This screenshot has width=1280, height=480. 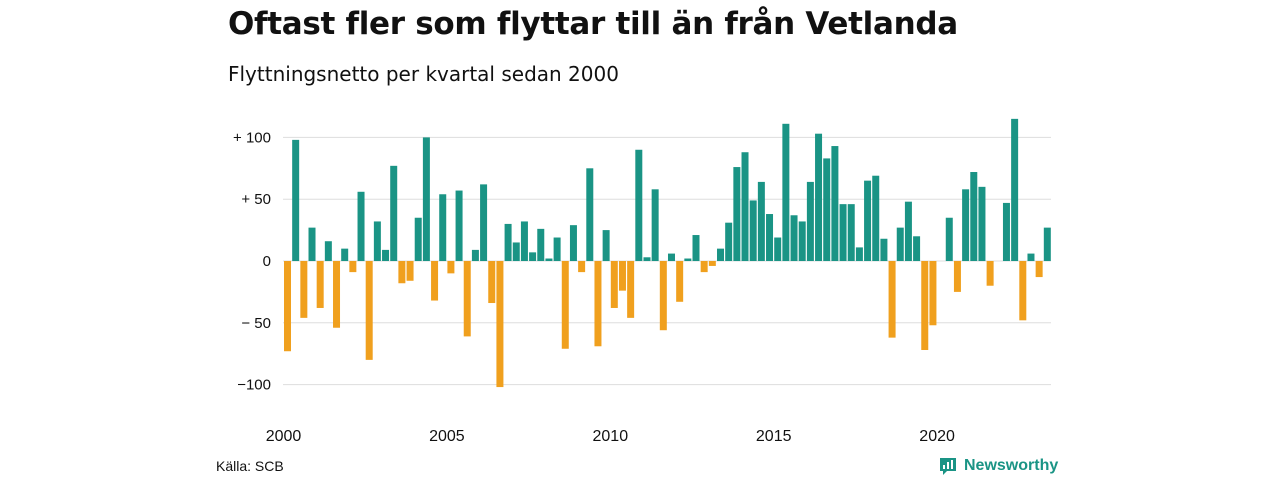 I want to click on bar-2016K4, so click(x=835, y=203).